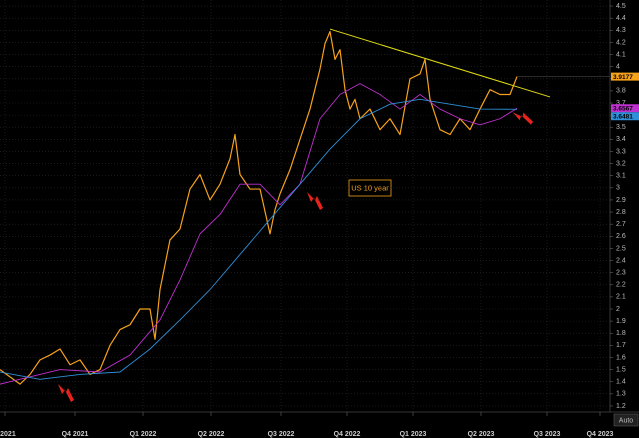 This screenshot has width=639, height=438. I want to click on auto-button-label: Auto, so click(626, 420).